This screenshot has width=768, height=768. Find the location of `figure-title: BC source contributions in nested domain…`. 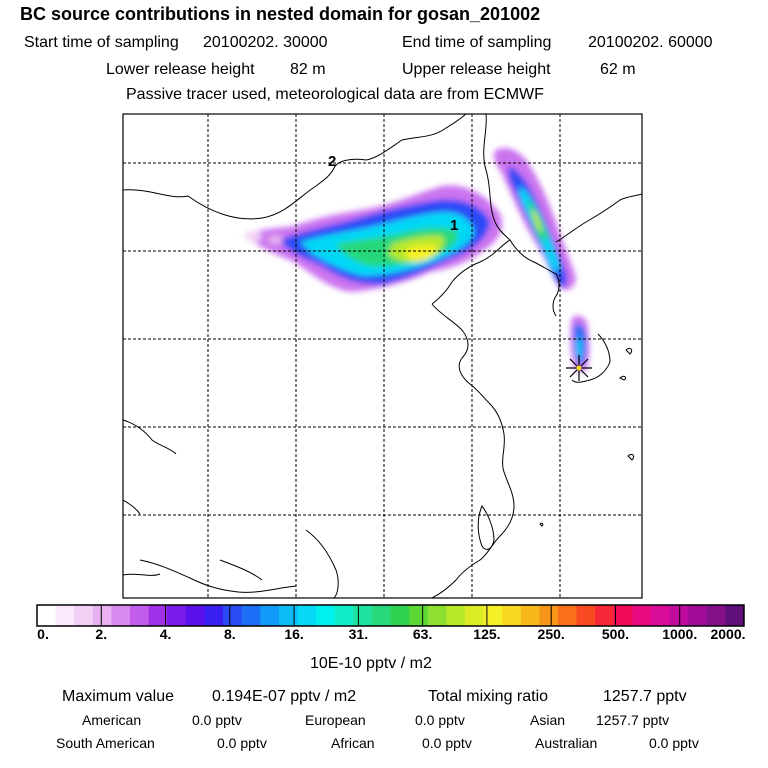

figure-title: BC source contributions in nested domain… is located at coordinates (280, 14).